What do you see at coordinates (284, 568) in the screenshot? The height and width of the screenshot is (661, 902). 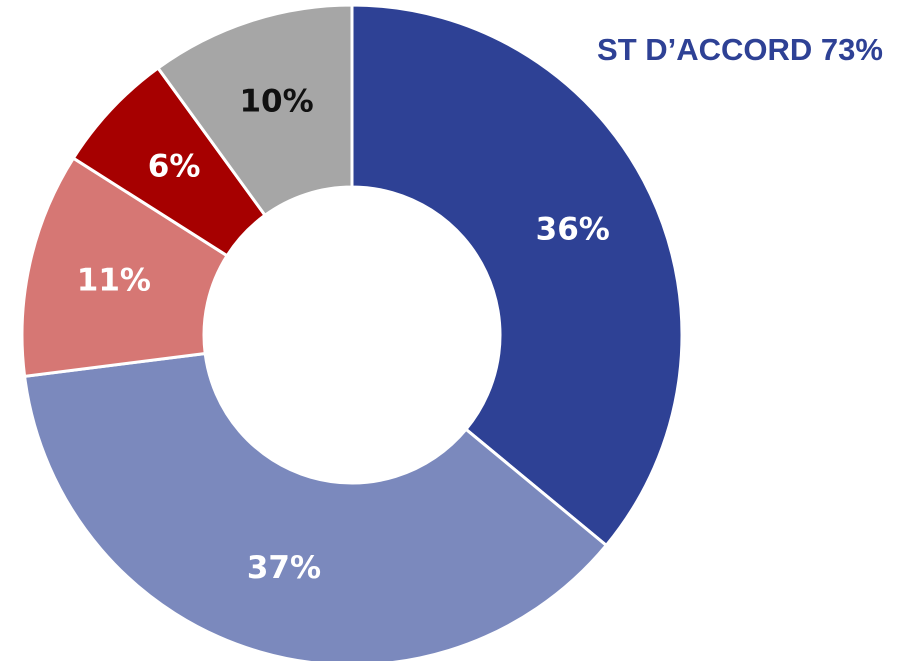 I see `data-label: 37%` at bounding box center [284, 568].